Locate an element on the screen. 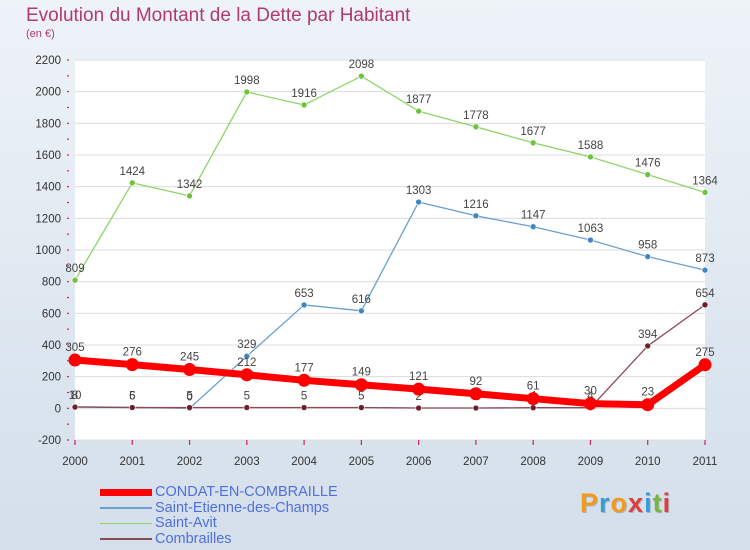 The height and width of the screenshot is (550, 750). y-tick-label: 1800 is located at coordinates (48, 124).